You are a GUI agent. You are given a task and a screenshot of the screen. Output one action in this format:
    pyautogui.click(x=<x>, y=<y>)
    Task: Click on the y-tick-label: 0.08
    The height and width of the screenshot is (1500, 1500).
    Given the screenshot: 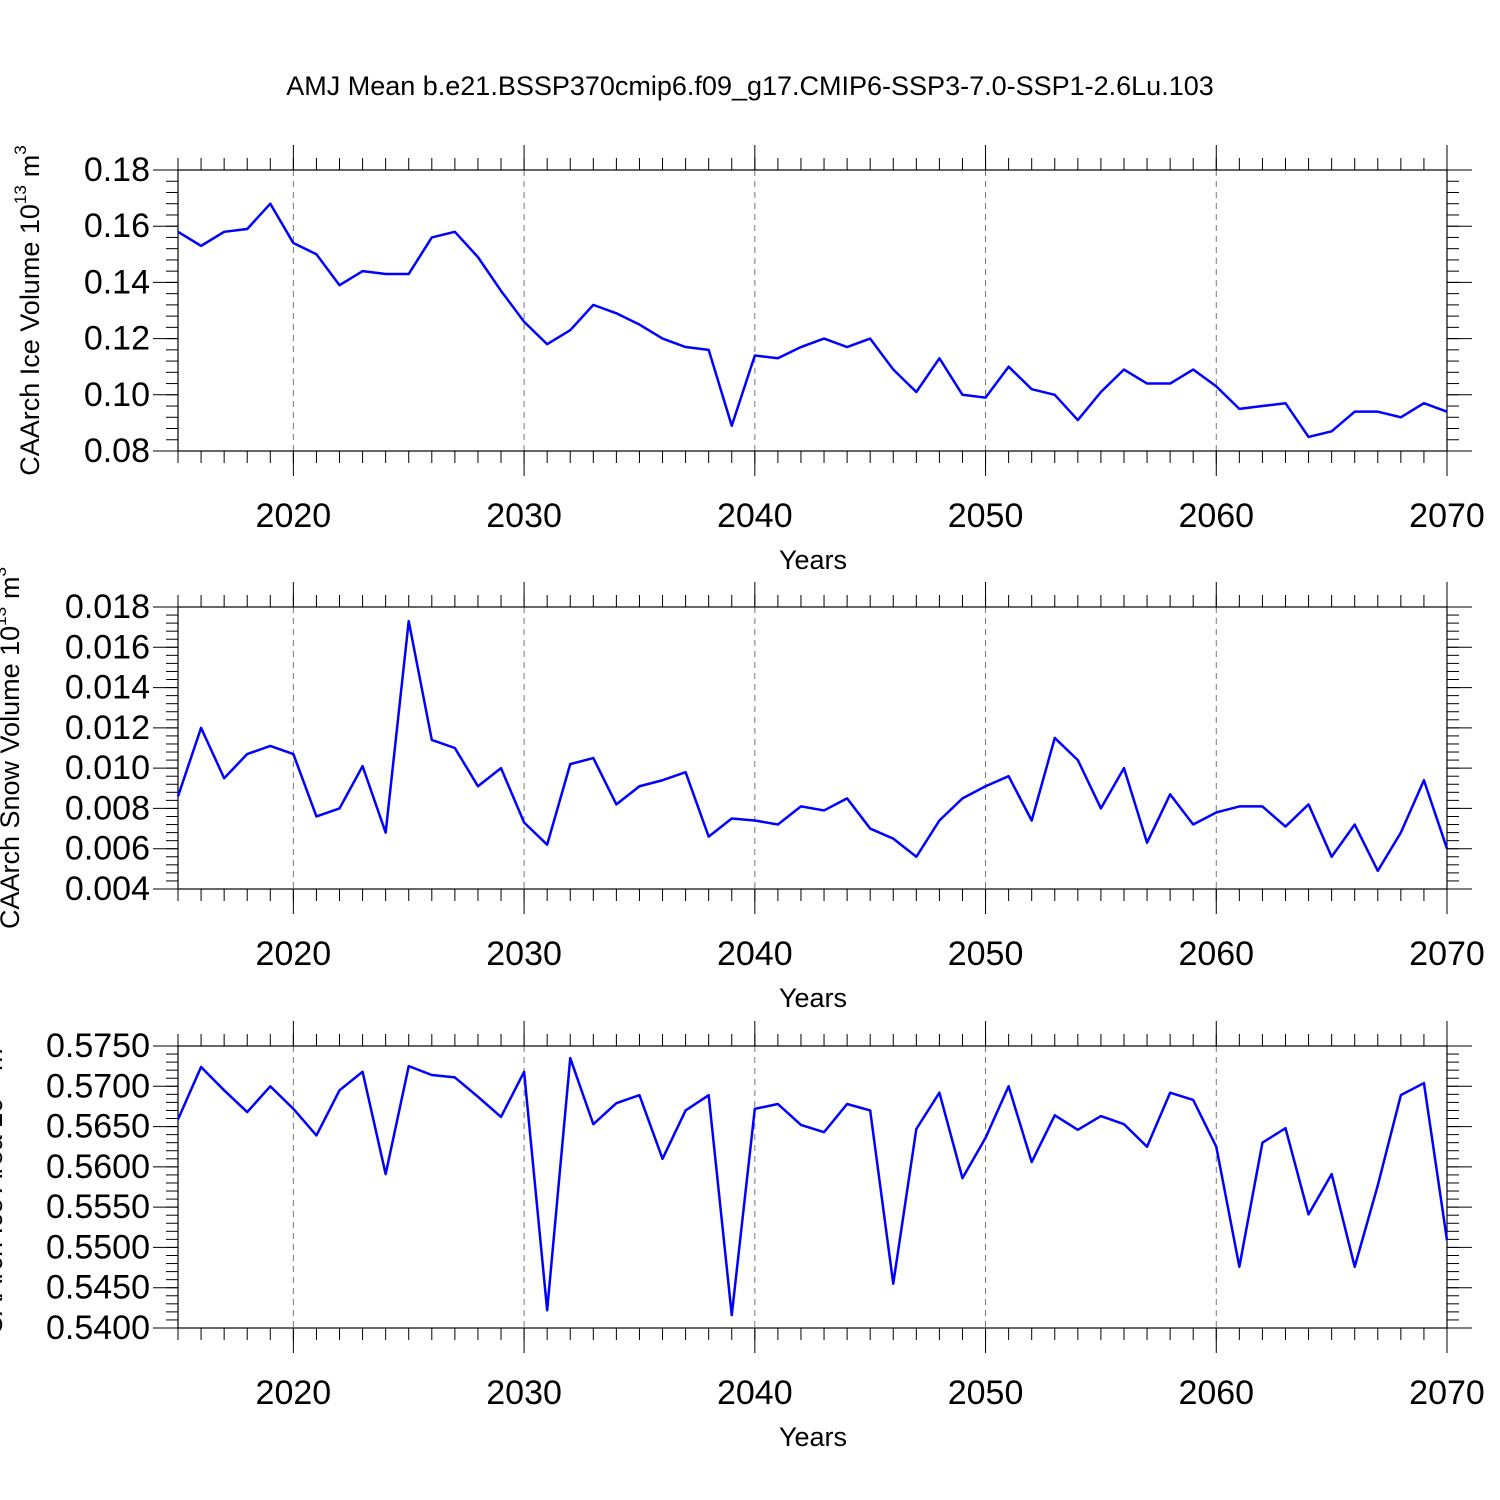 What is the action you would take?
    pyautogui.click(x=117, y=451)
    